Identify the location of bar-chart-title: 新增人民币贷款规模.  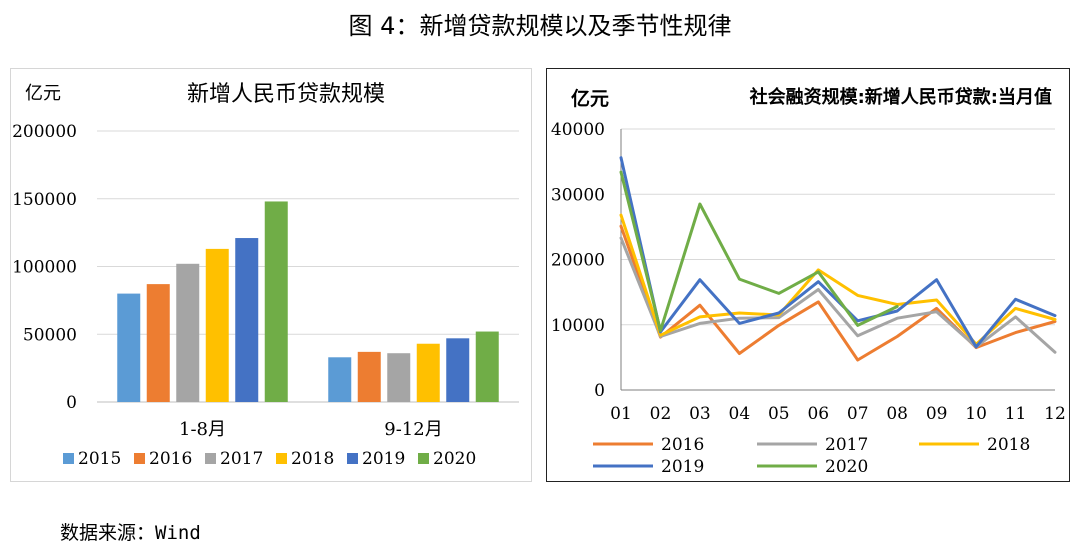
(286, 94).